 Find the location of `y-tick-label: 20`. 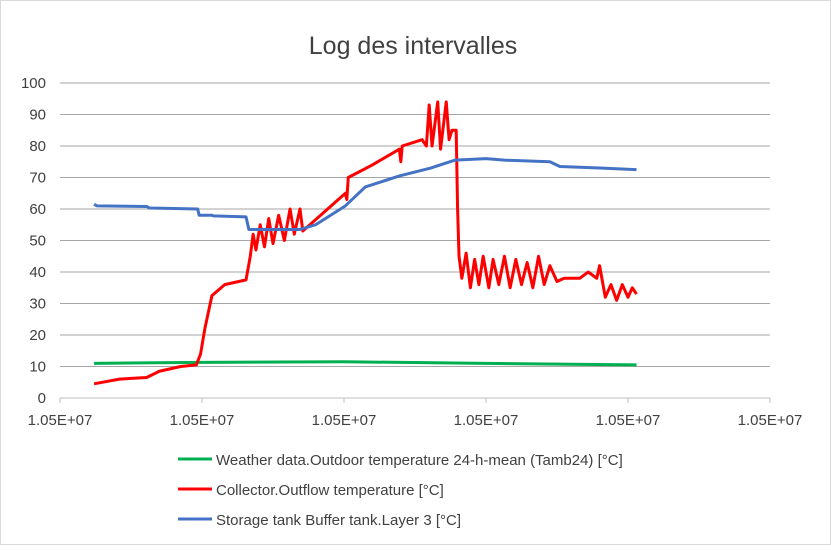

y-tick-label: 20 is located at coordinates (37, 335).